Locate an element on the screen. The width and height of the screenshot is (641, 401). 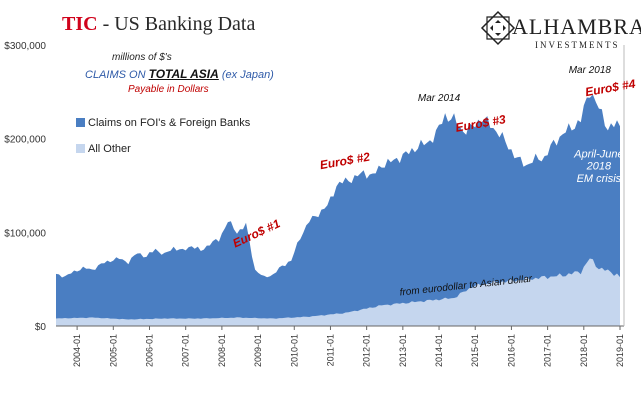
claims-emph: TOTAL ASIA is located at coordinates (183, 74).